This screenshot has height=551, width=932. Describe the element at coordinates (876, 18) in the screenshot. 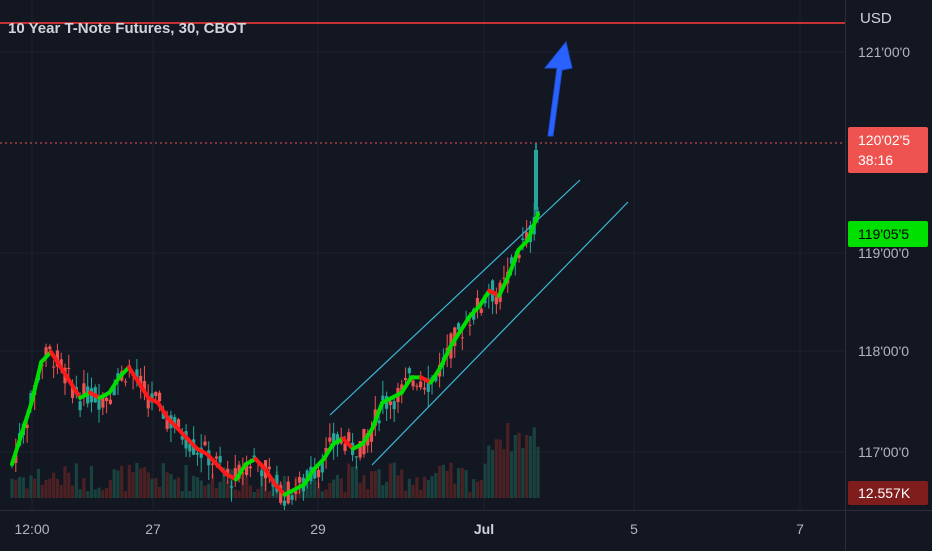

I see `currency-label: USD` at that location.